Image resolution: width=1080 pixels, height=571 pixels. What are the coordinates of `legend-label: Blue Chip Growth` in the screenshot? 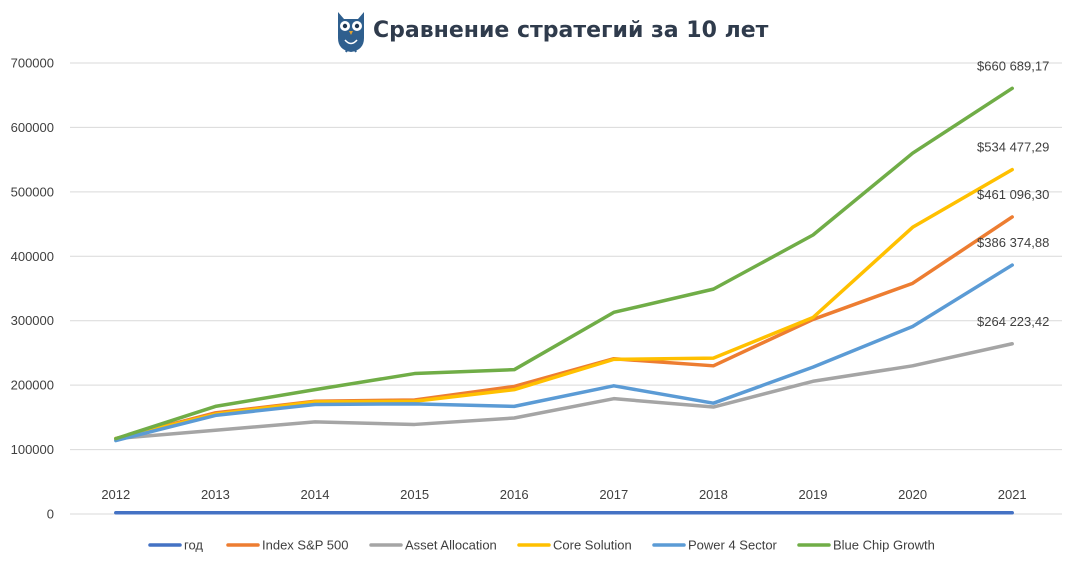 It's located at (884, 545).